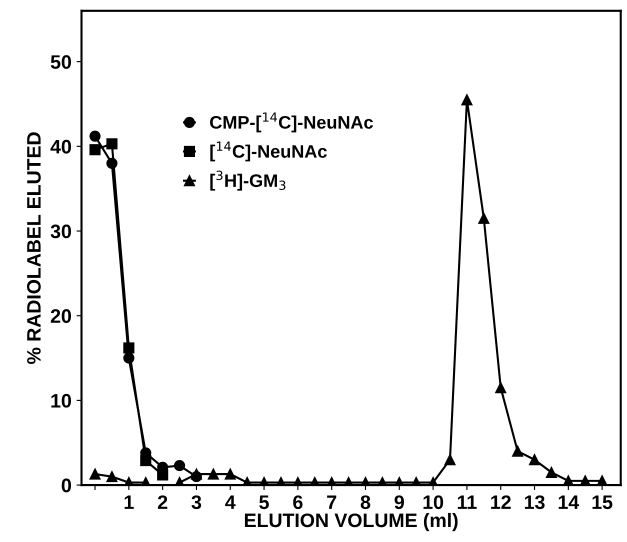 Image resolution: width=627 pixels, height=542 pixels. I want to click on legend-label: CMP-[$^{14}$C]-NeuNAc, so click(291, 122).